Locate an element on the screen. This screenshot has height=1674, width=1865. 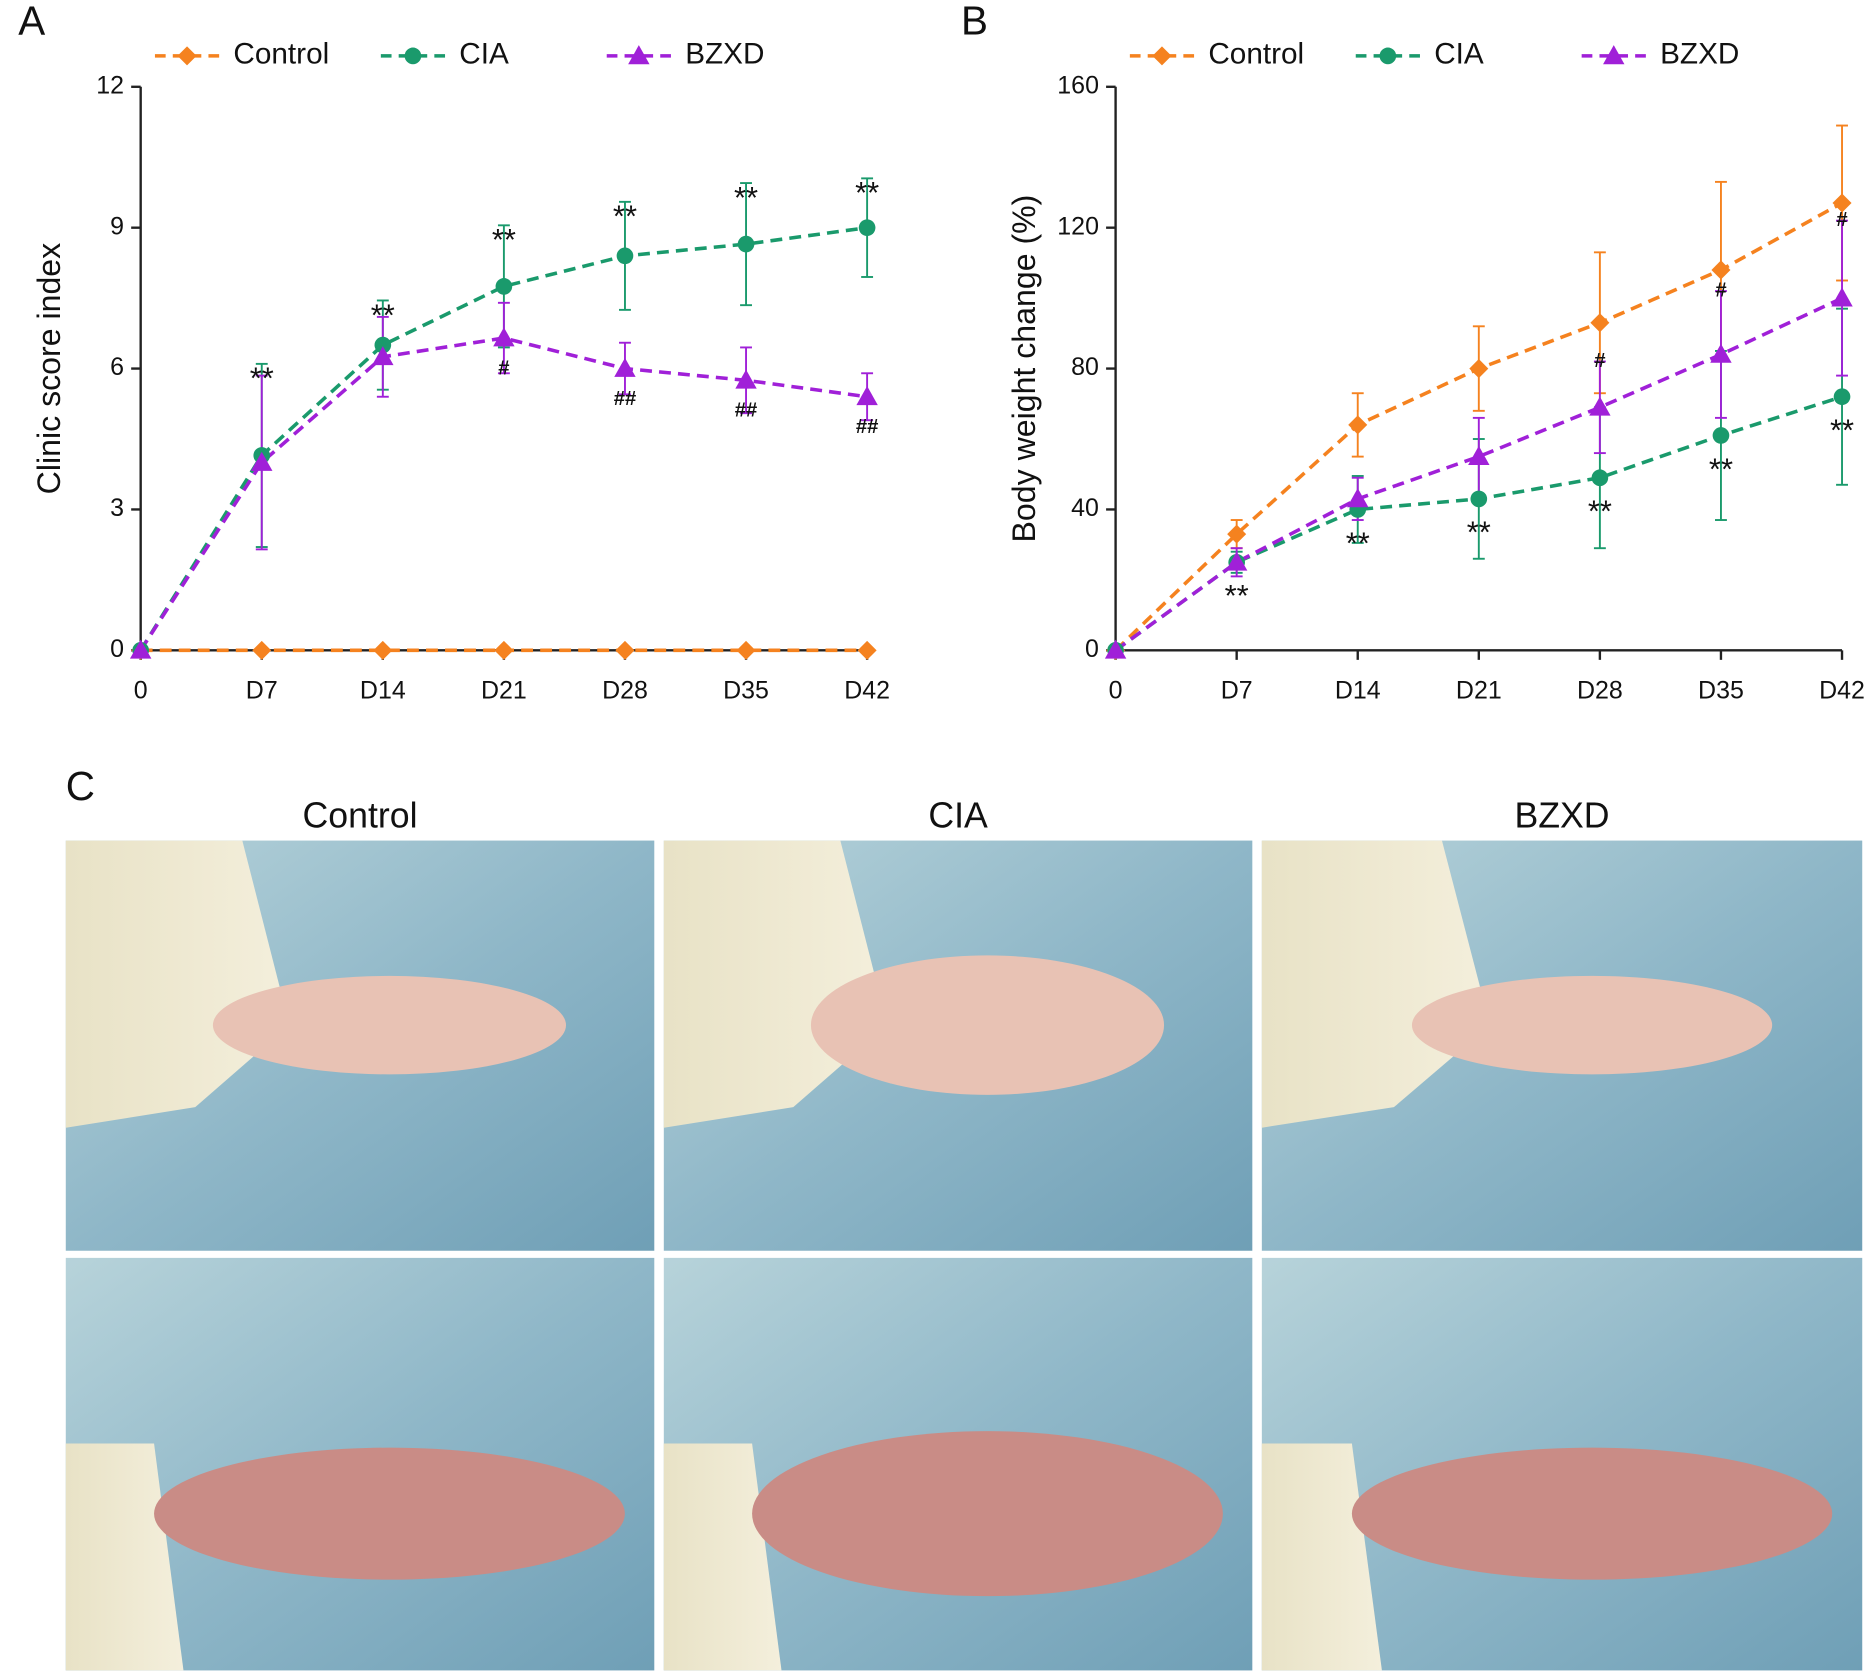
y-axis-label: Body weight change (%) is located at coordinates (1024, 369).